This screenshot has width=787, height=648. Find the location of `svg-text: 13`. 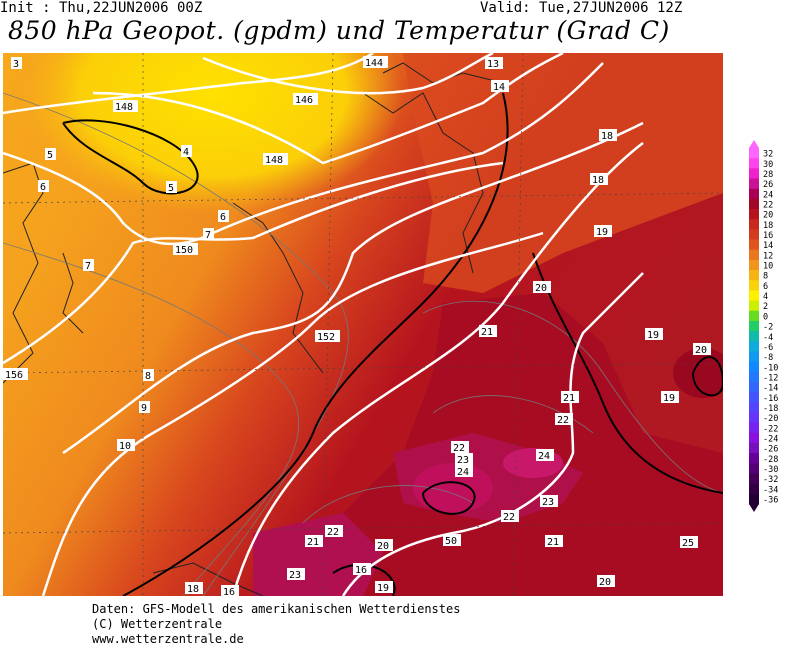

svg-text: 13 is located at coordinates (493, 64).